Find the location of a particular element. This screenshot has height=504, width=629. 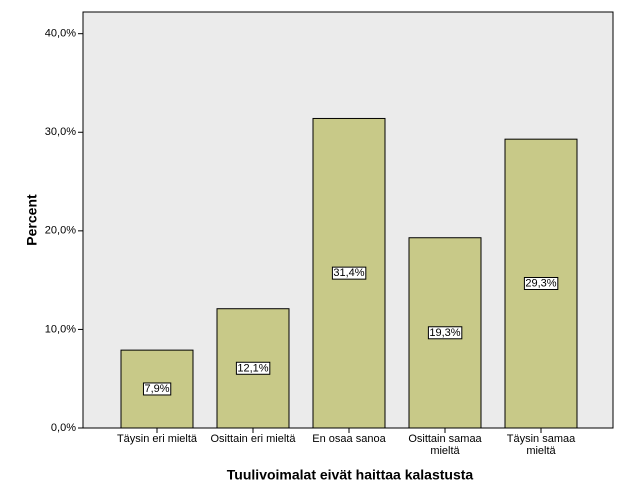

x-axis-label: Tuulivoimalat eivät haittaa kalastusta is located at coordinates (350, 475).